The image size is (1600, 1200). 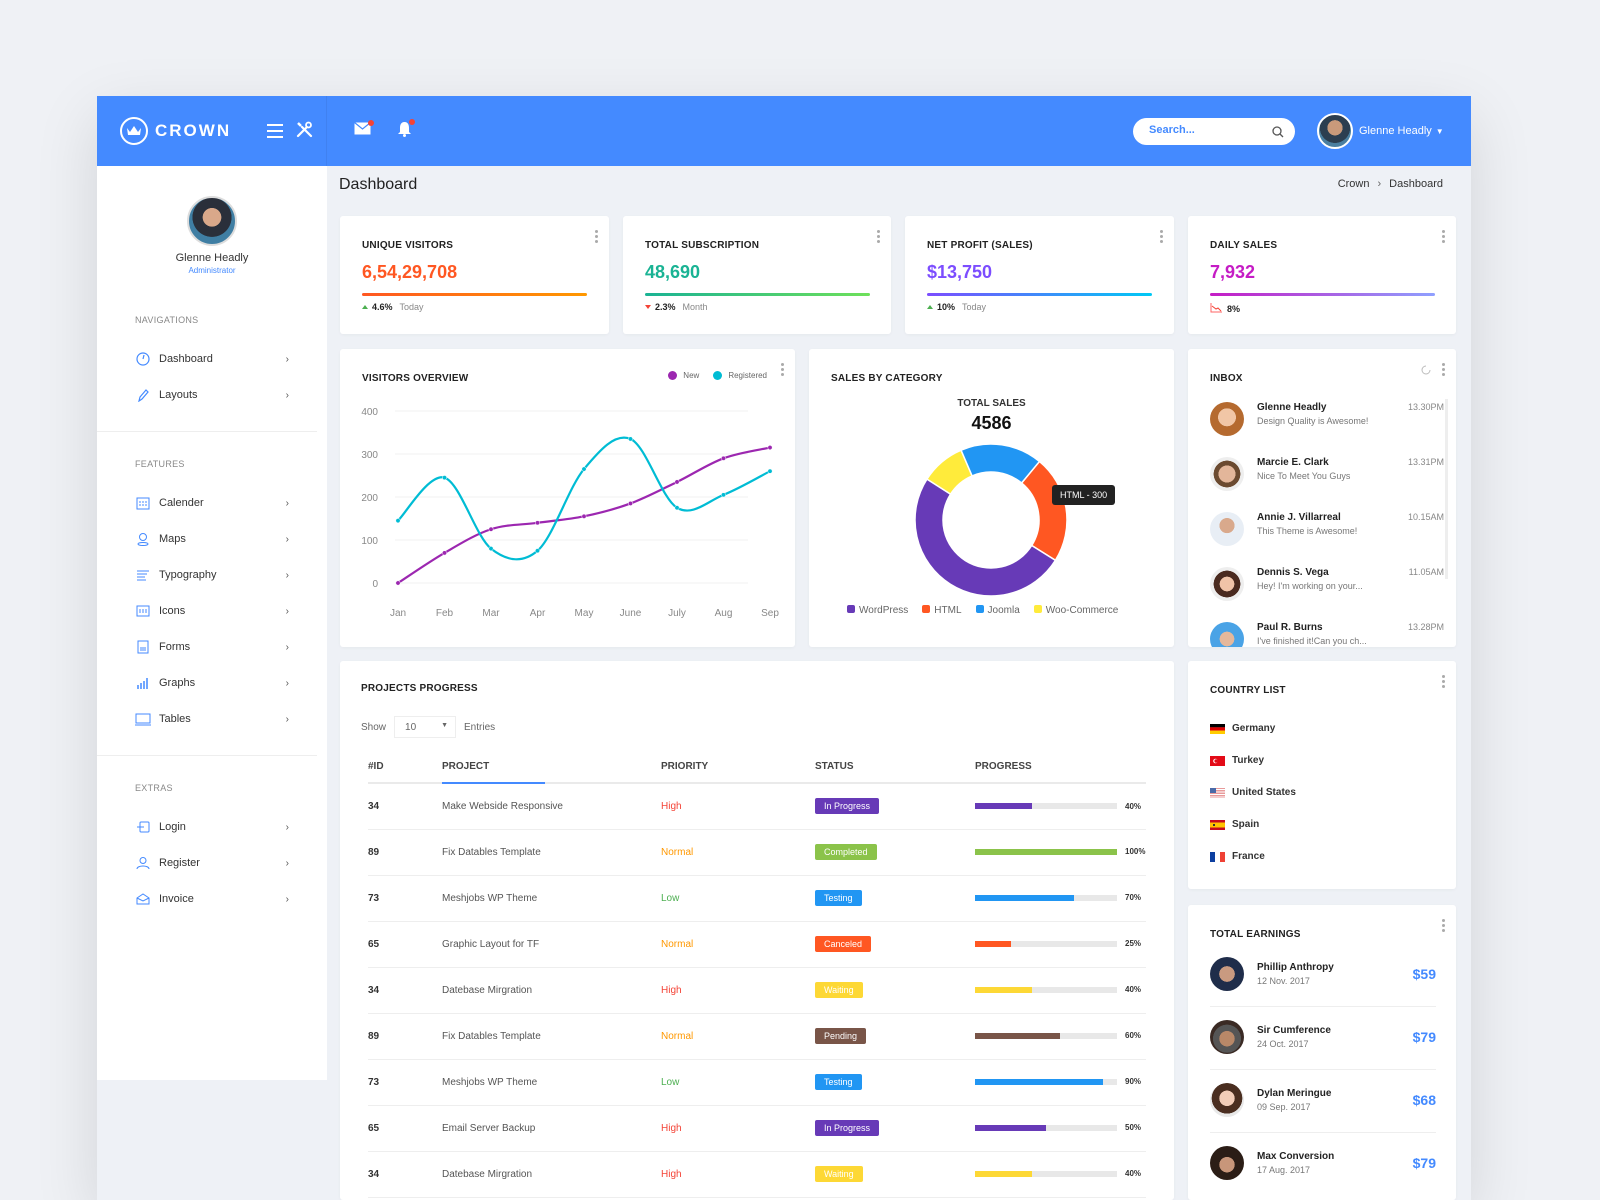 What do you see at coordinates (212, 575) in the screenshot?
I see `sidebar-item-typography: Typography ›` at bounding box center [212, 575].